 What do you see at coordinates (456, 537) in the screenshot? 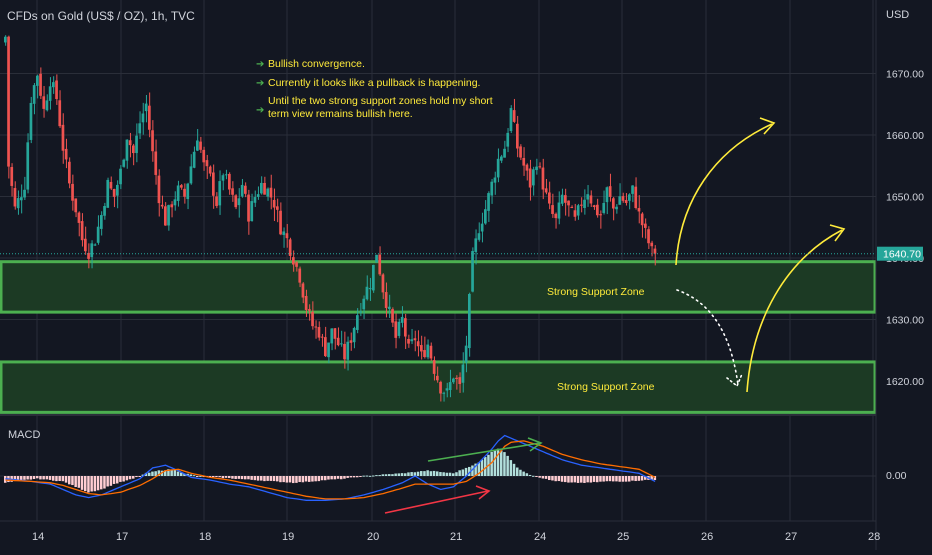
I see `time-axis: 14 17 18 19 20 21 24 25 26 27 28` at bounding box center [456, 537].